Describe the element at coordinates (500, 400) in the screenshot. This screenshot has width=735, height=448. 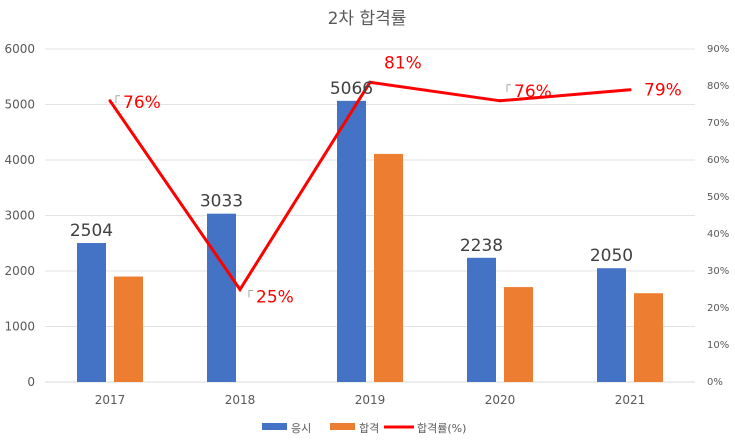
I see `x-tick-label: 2020` at that location.